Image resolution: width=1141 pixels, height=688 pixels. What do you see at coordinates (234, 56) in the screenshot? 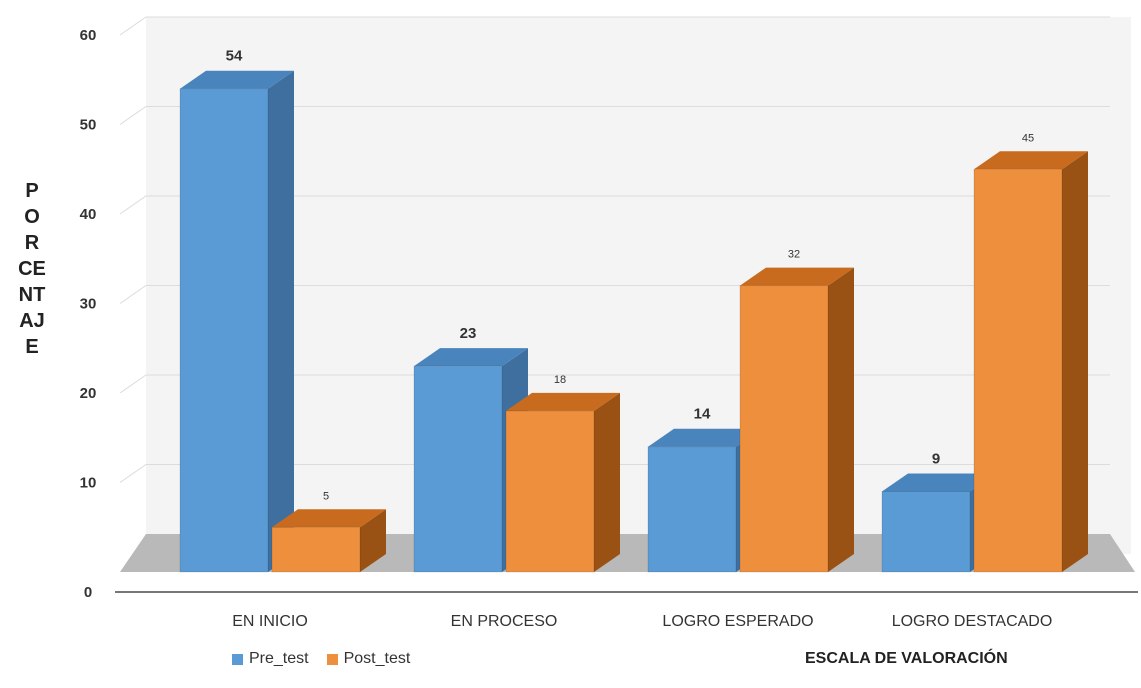
I see `data-label-pre-test: 54` at bounding box center [234, 56].